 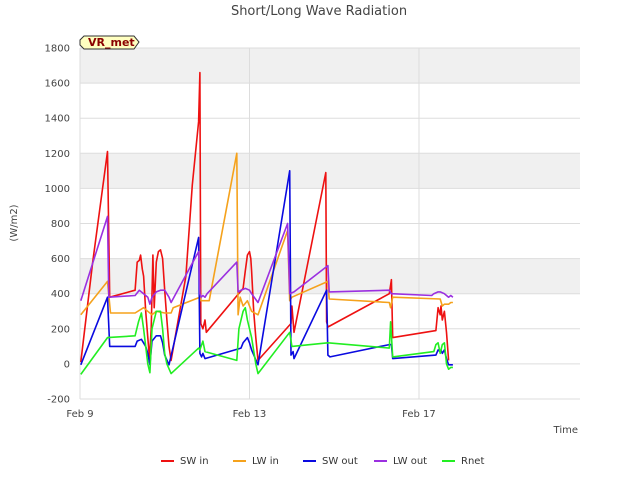 I want to click on y-tick-label: 600, so click(x=60, y=259).